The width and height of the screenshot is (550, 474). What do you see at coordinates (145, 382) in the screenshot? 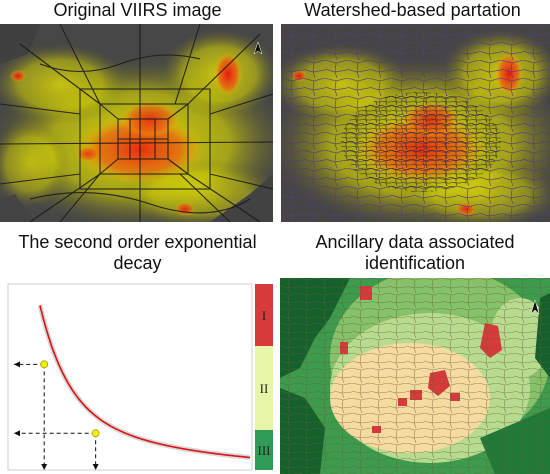
I see `decay-curve` at bounding box center [145, 382].